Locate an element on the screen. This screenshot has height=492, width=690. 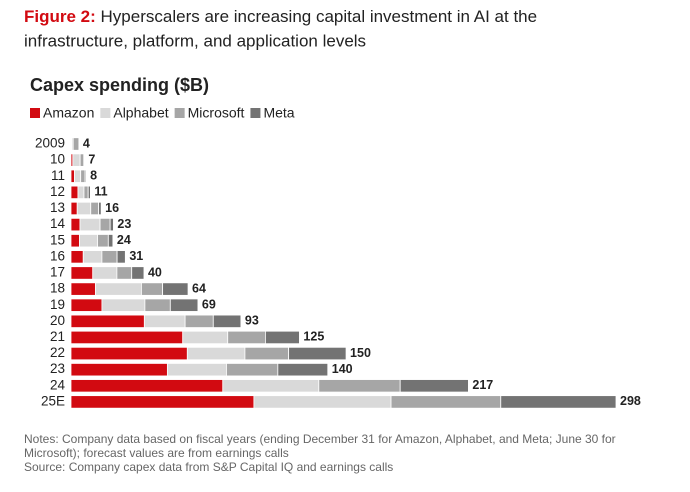
total-label: 23 is located at coordinates (124, 224).